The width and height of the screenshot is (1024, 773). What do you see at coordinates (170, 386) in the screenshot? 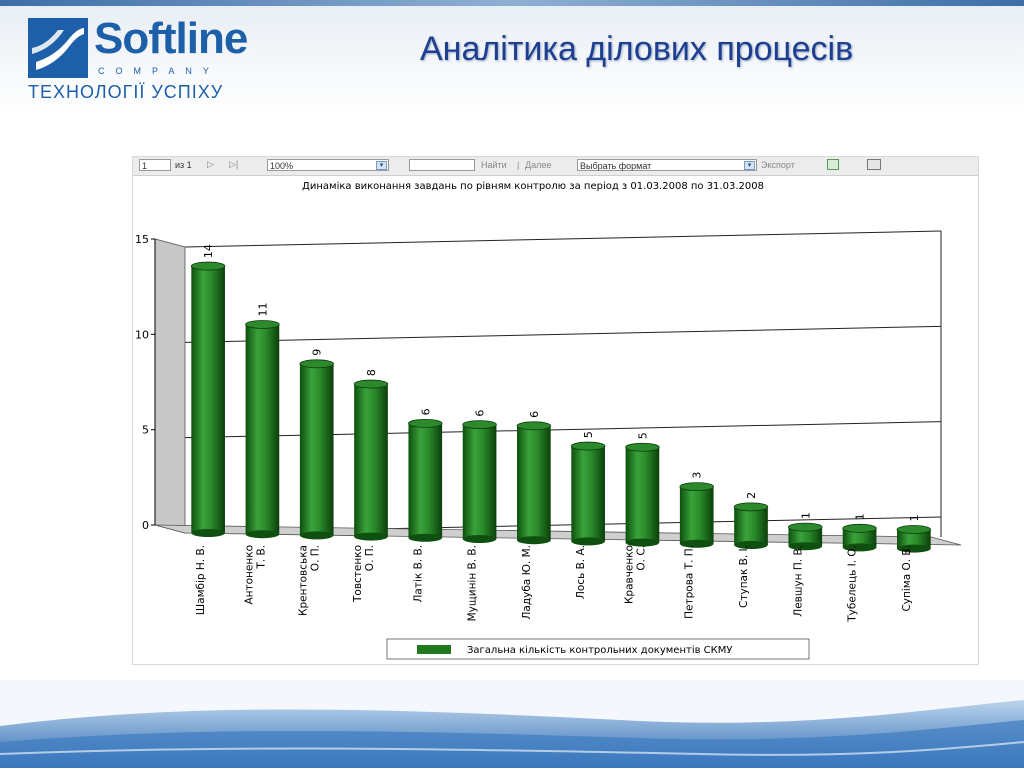
I see `chart-left-wall` at bounding box center [170, 386].